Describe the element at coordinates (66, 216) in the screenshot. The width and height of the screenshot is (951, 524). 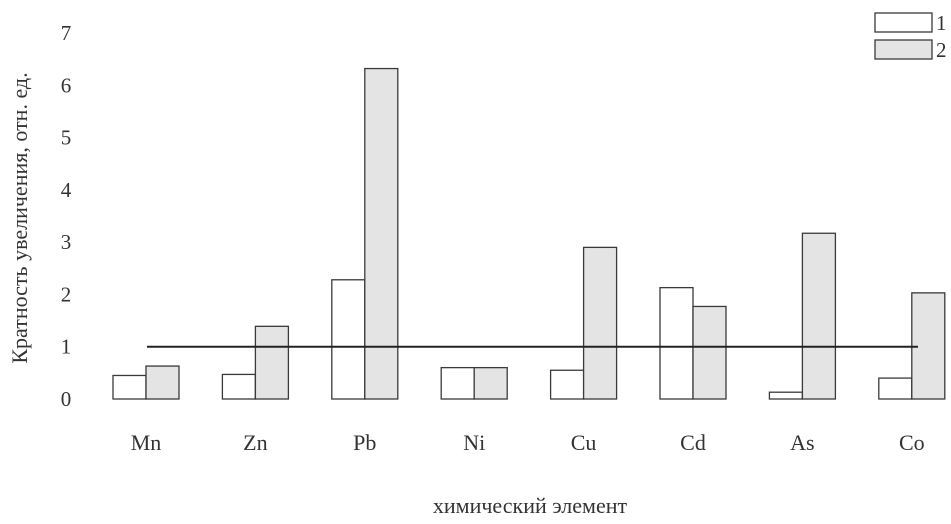
I see `y-axis-ticks: 0 1 2 3 4 5 6 7` at that location.